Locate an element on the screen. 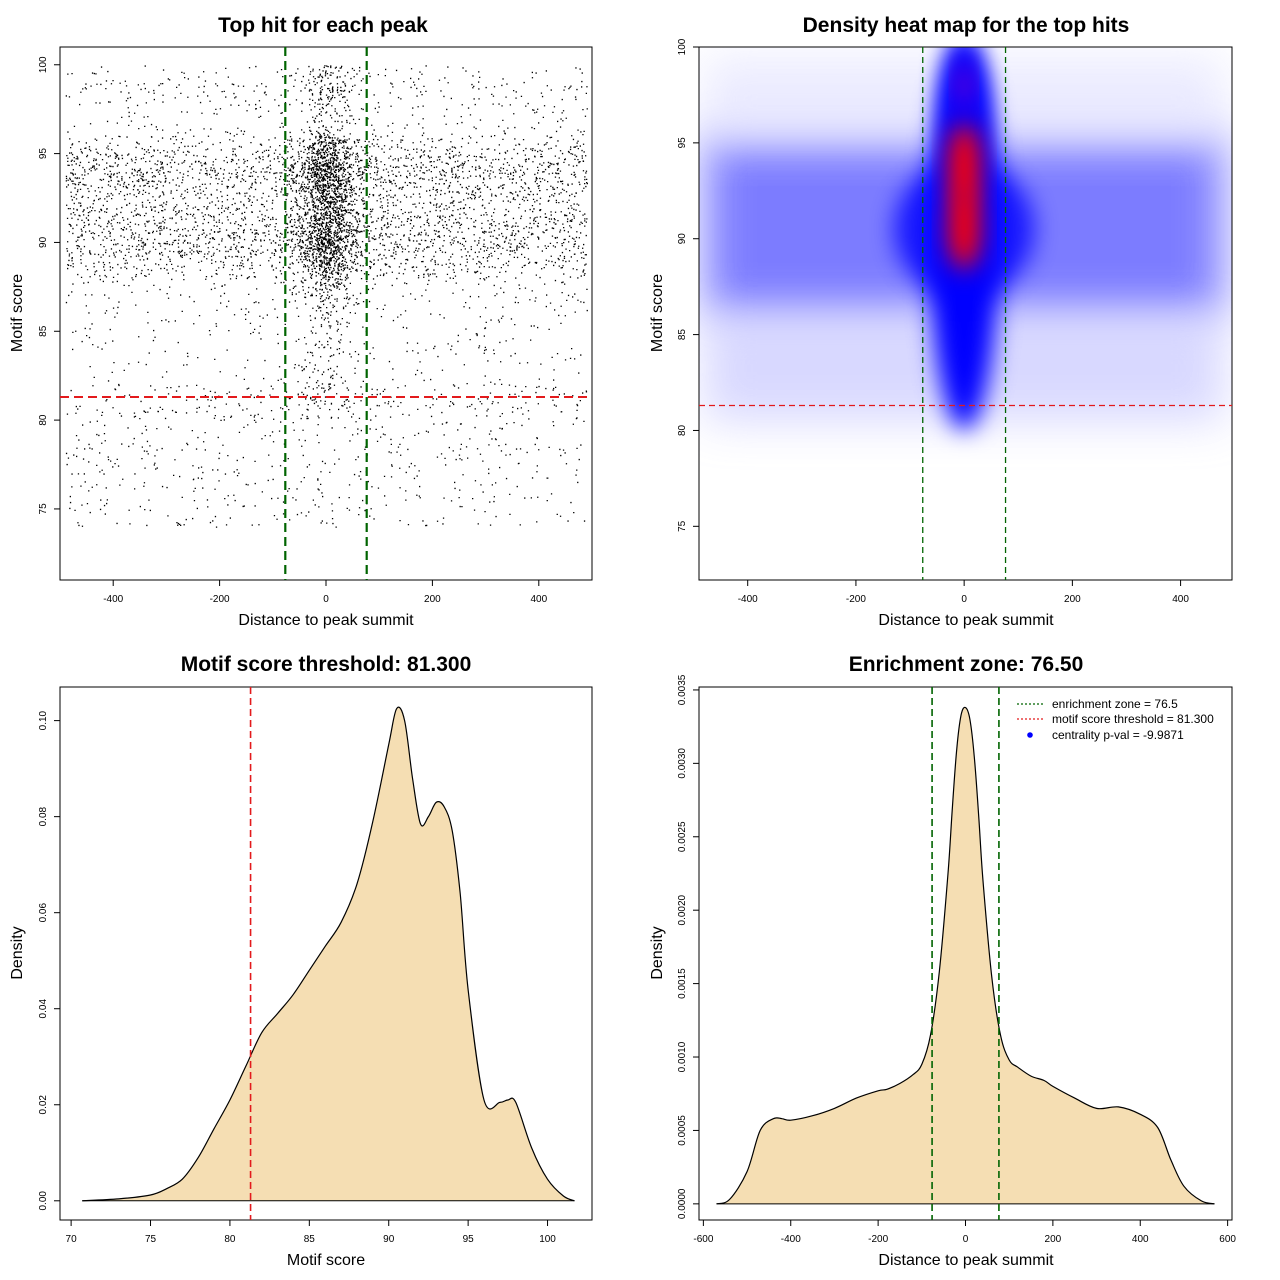  chart-title: Motif score threshold: 81.300 is located at coordinates (326, 664).